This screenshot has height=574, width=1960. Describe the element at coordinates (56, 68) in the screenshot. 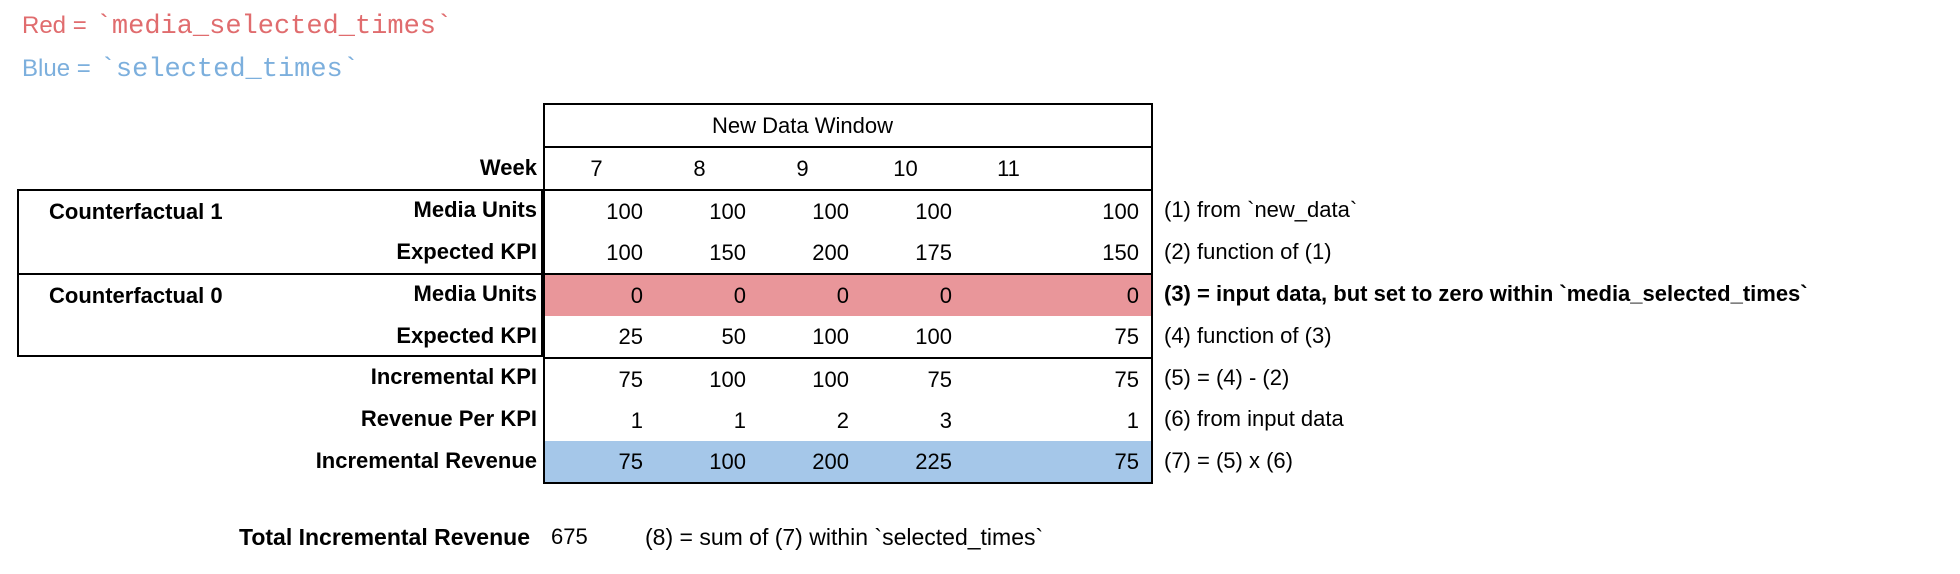

I see `legend-blue-label: Blue =` at that location.